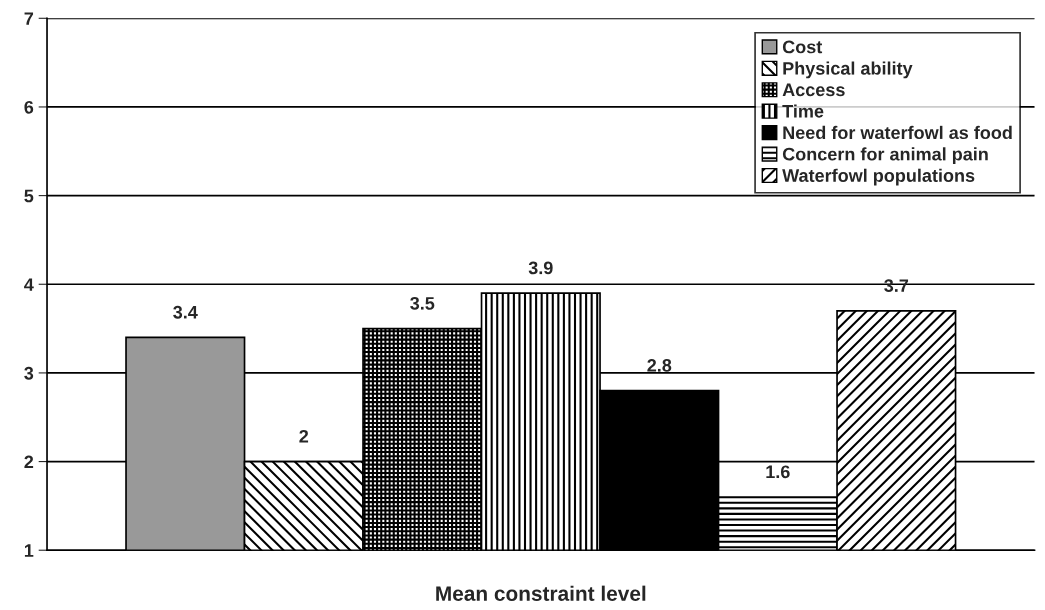 Image resolution: width=1045 pixels, height=610 pixels. I want to click on y-tick-label: 1, so click(29, 550).